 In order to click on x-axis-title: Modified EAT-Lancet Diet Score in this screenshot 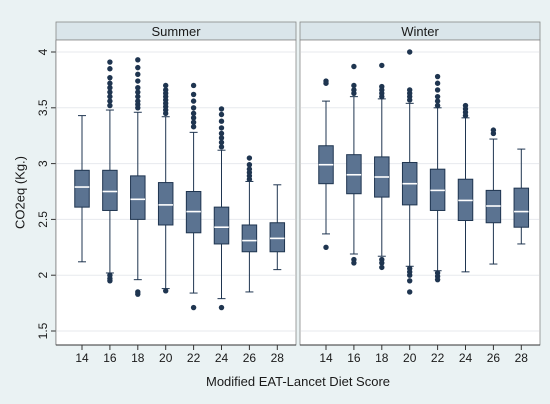, I will do `click(298, 381)`.